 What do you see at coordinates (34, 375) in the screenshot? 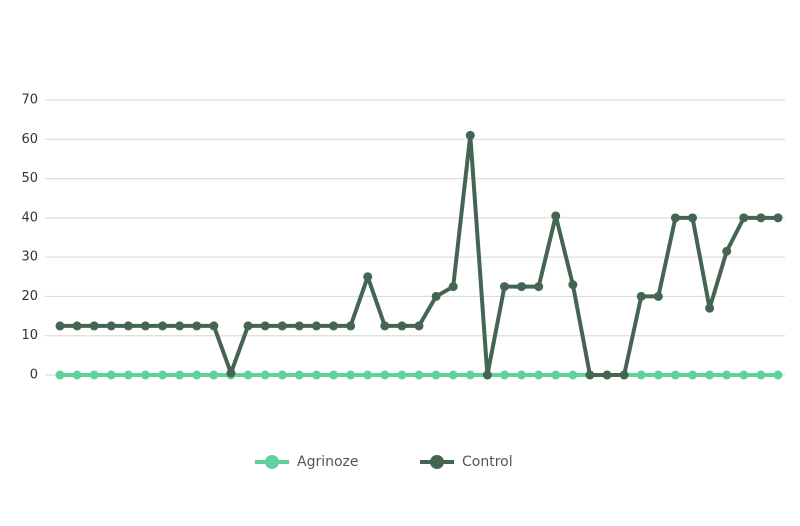
I see `y-tick-label: 0` at bounding box center [34, 375].